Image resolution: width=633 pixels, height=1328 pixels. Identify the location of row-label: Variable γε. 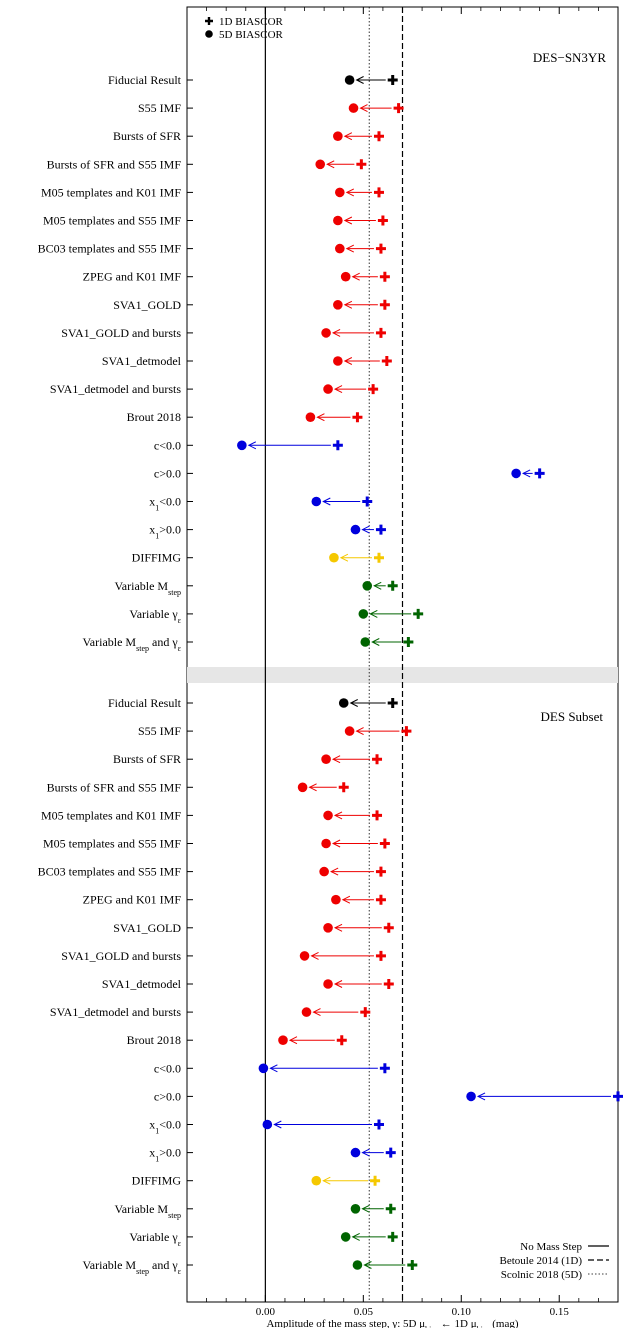
(155, 616).